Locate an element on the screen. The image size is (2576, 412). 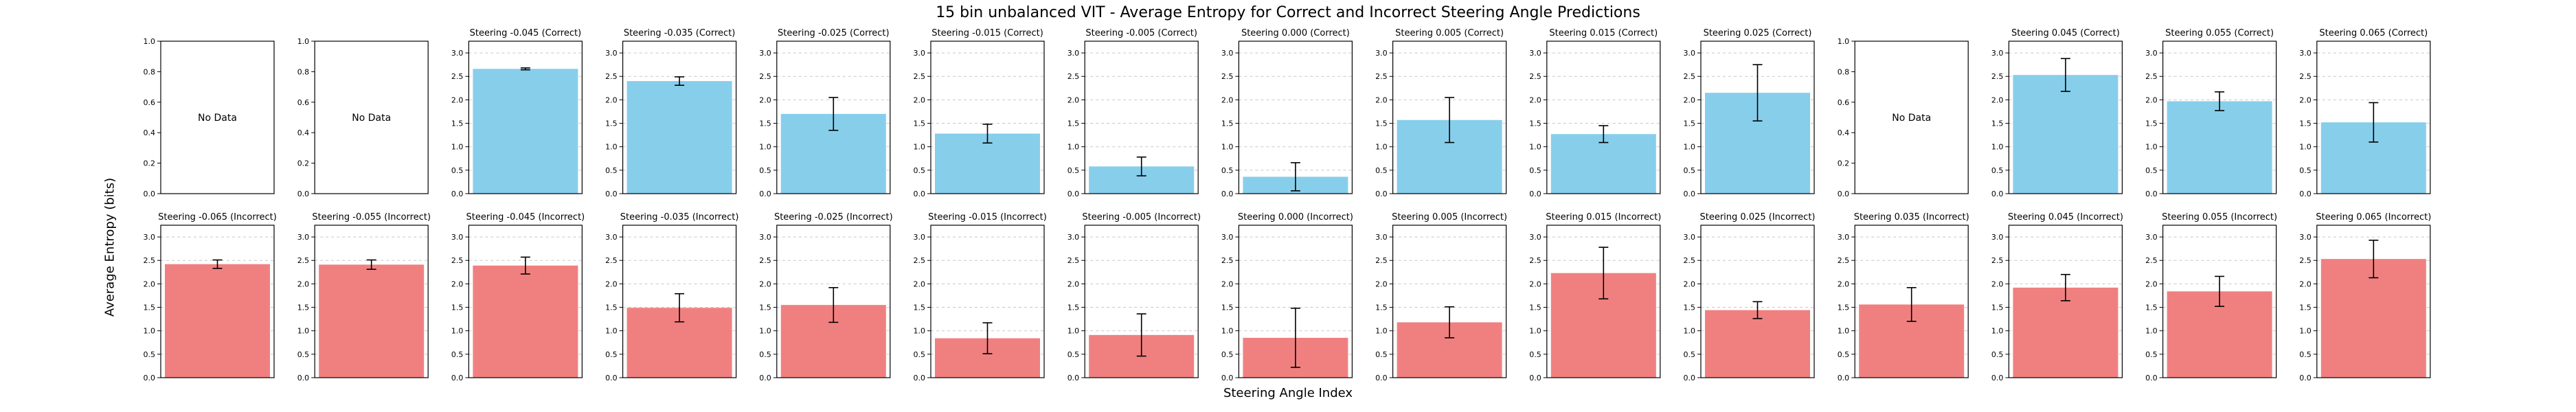
y-tick-label-correct-10-2: 1.0 is located at coordinates (1690, 147).